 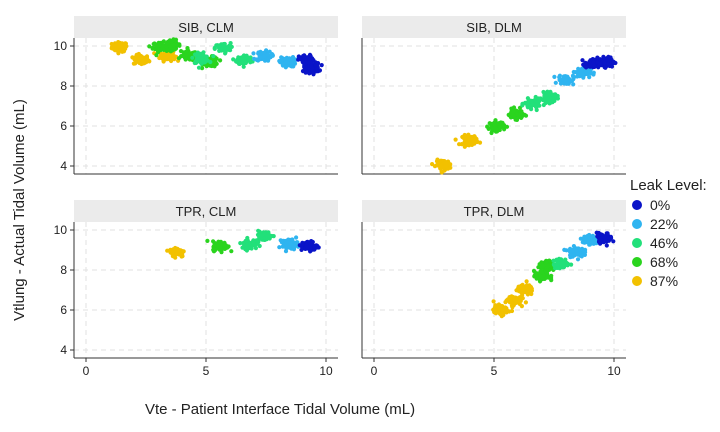 What do you see at coordinates (637, 224) in the screenshot?
I see `legend-marker` at bounding box center [637, 224].